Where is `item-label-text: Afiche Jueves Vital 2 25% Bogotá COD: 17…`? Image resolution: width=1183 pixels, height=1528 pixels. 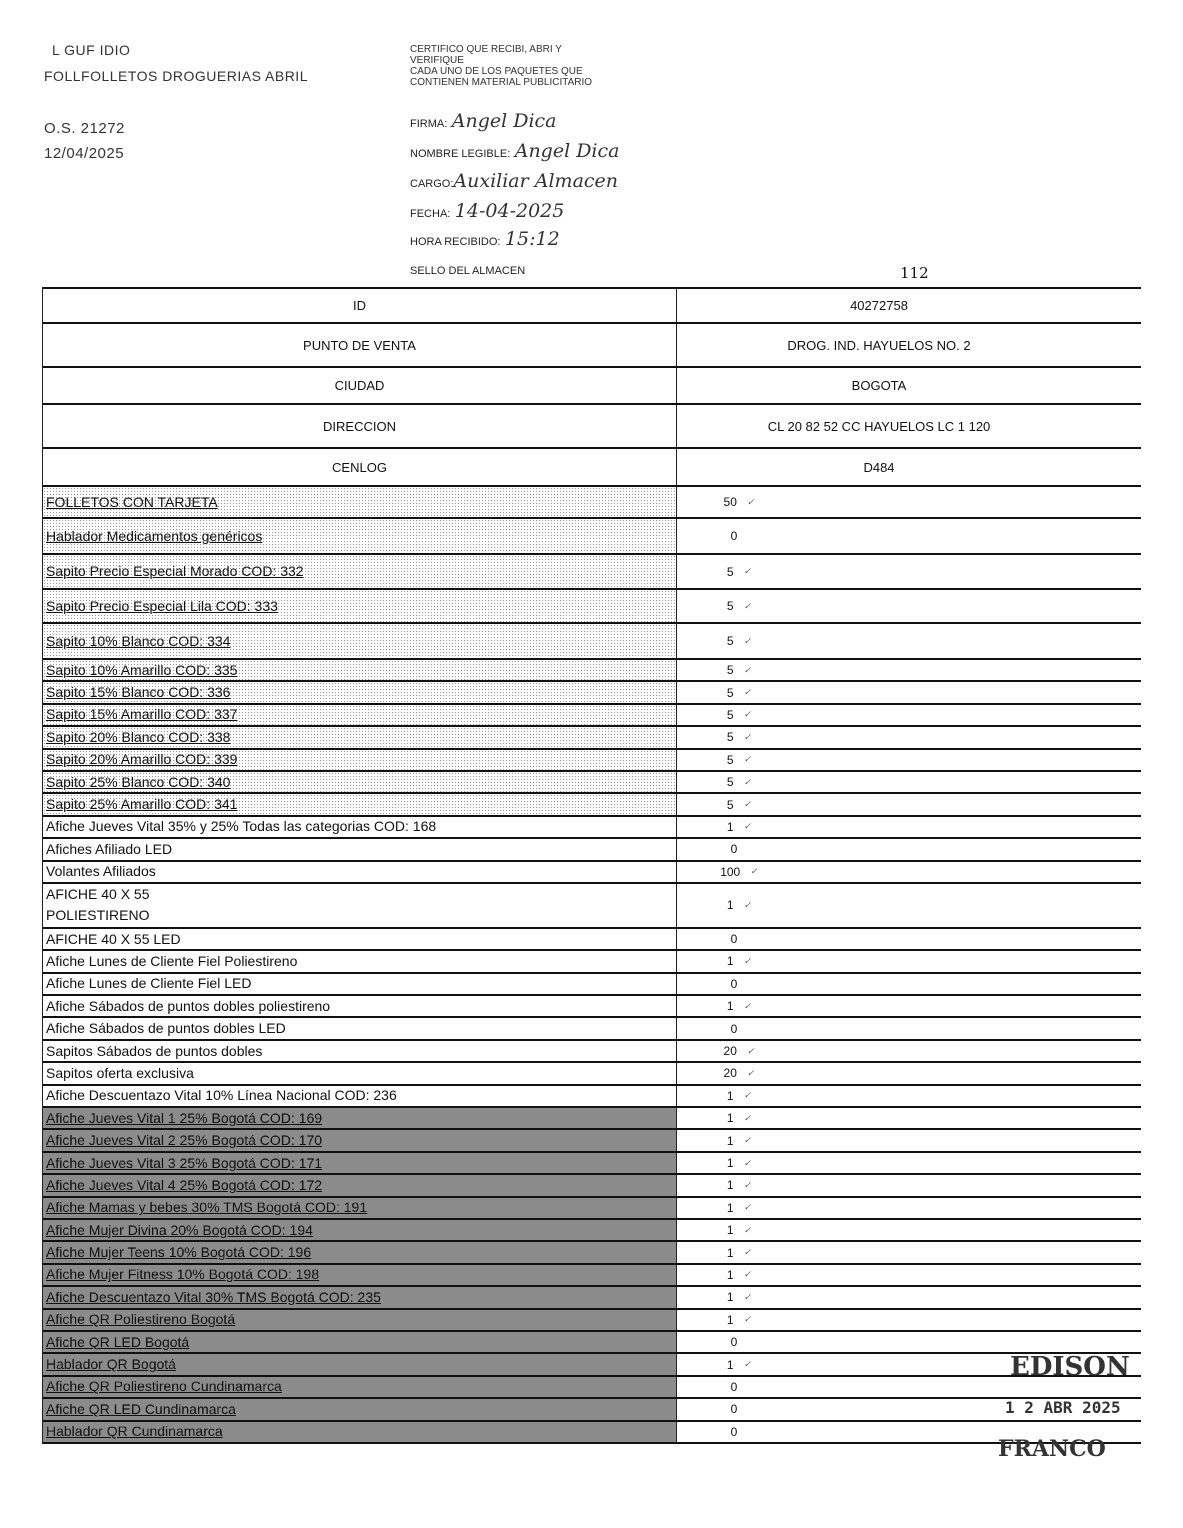
item-label-text: Afiche Jueves Vital 2 25% Bogotá COD: 17… is located at coordinates (184, 1140).